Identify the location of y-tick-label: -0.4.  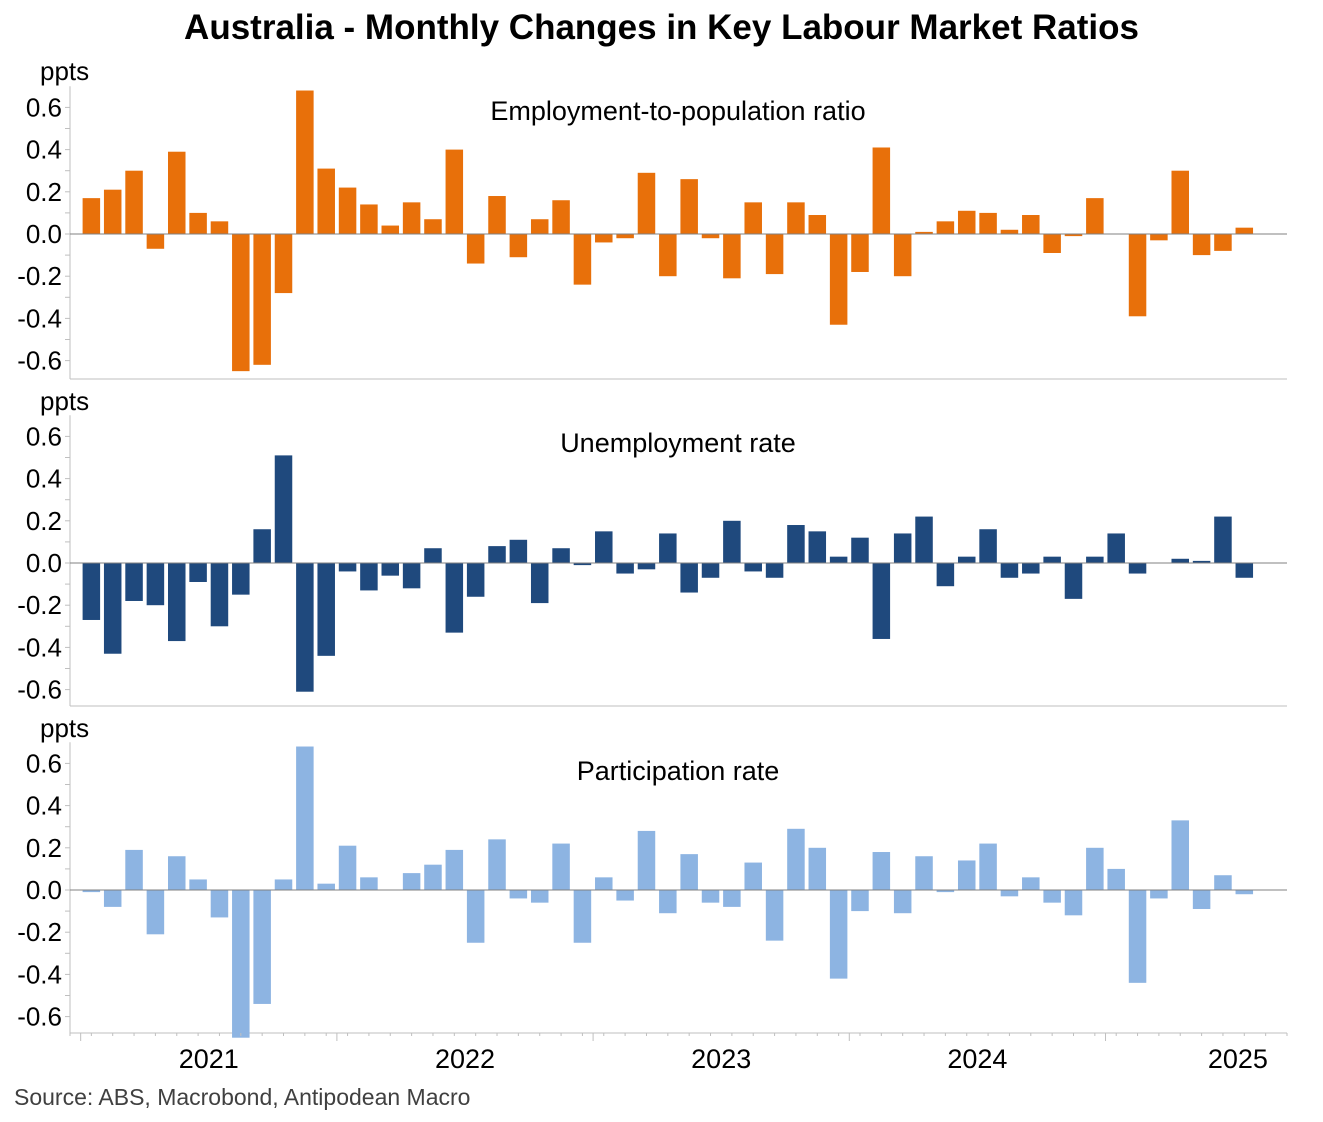
(39, 318).